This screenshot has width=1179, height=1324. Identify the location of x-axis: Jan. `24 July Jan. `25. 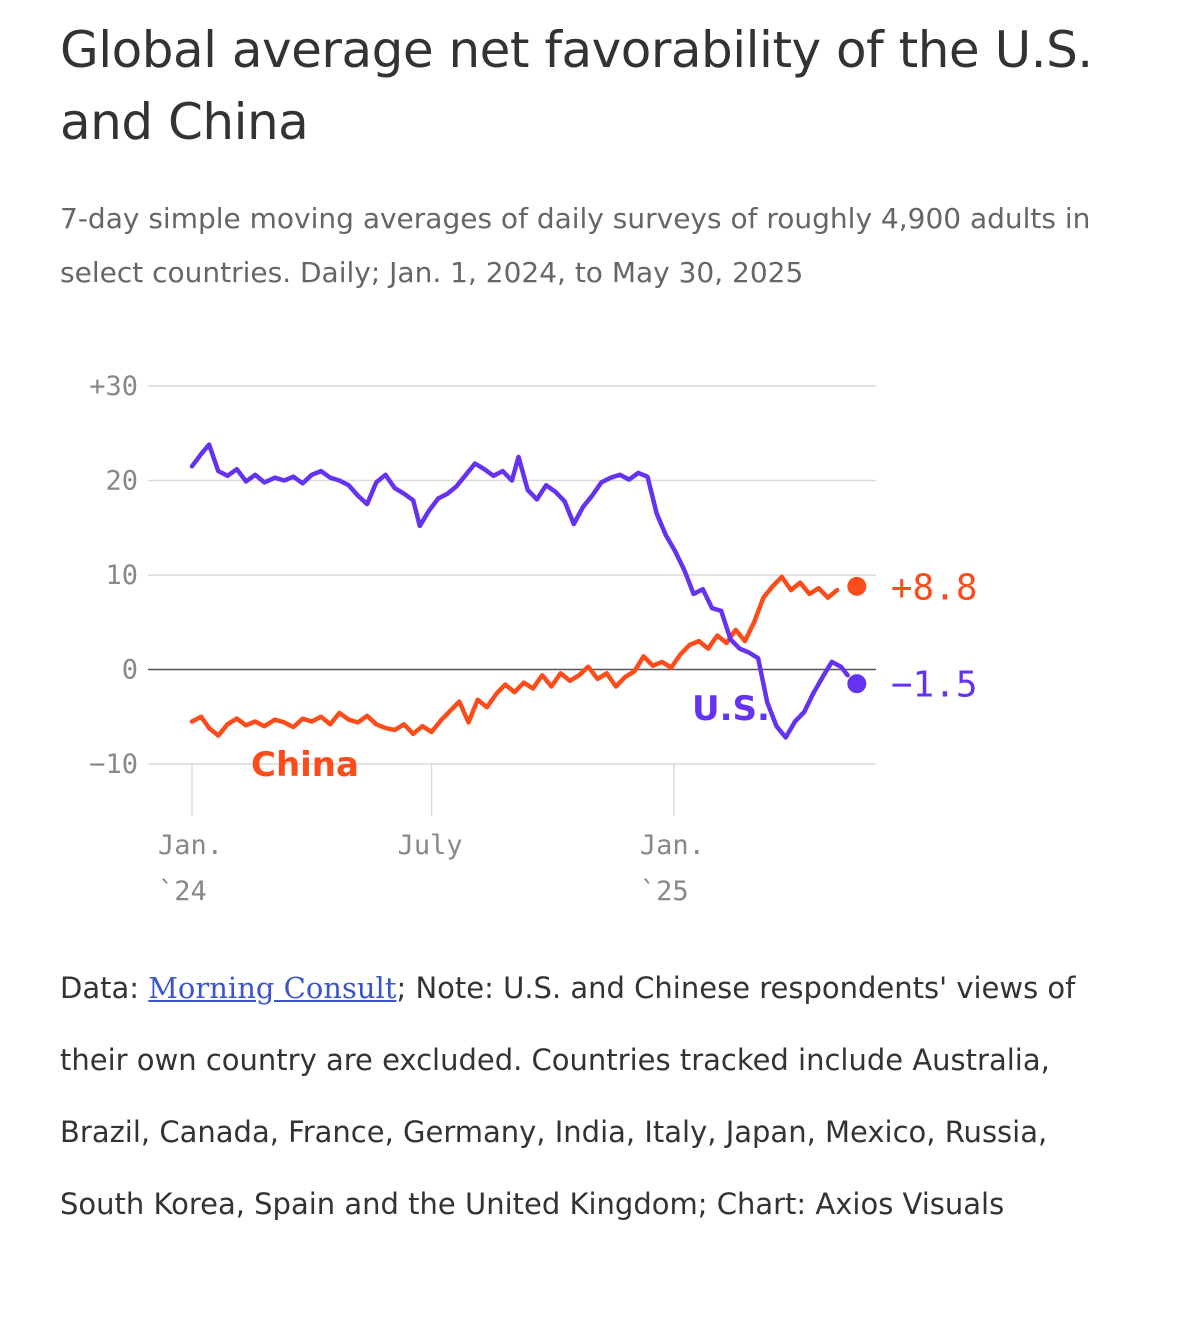
(431, 868).